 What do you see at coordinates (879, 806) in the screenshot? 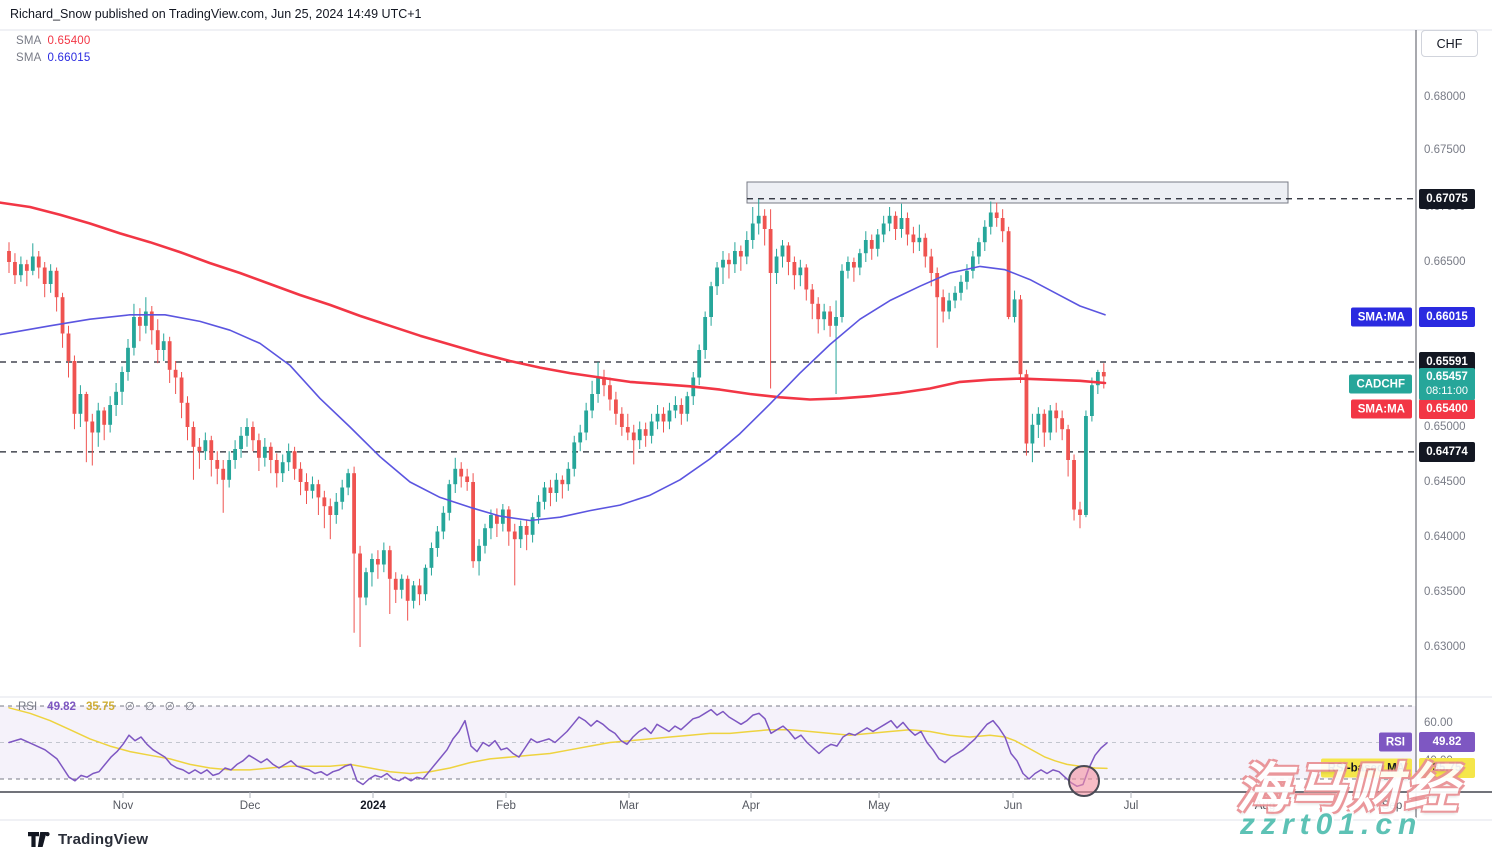
I see `time-axis-month-label: May` at bounding box center [879, 806].